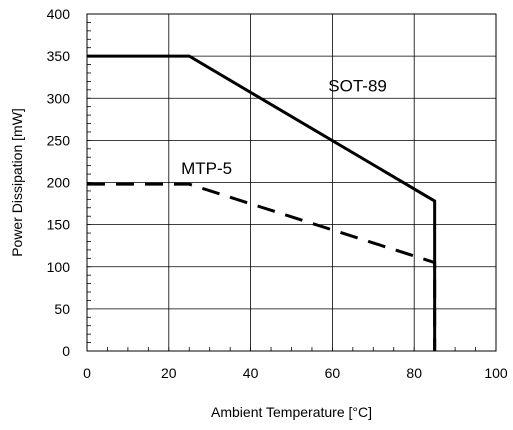  Describe the element at coordinates (357, 86) in the screenshot. I see `series-label-sot-89: SOT-89` at that location.